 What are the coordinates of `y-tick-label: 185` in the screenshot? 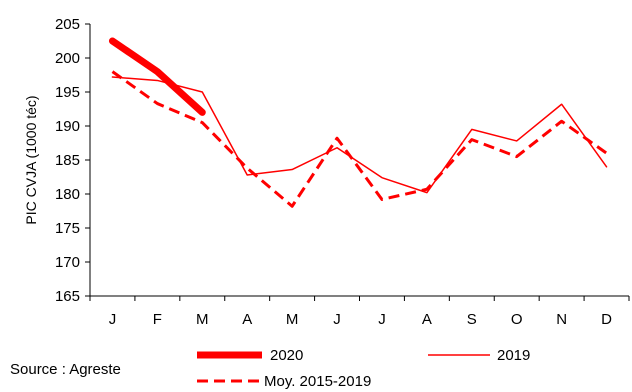 It's located at (67, 160).